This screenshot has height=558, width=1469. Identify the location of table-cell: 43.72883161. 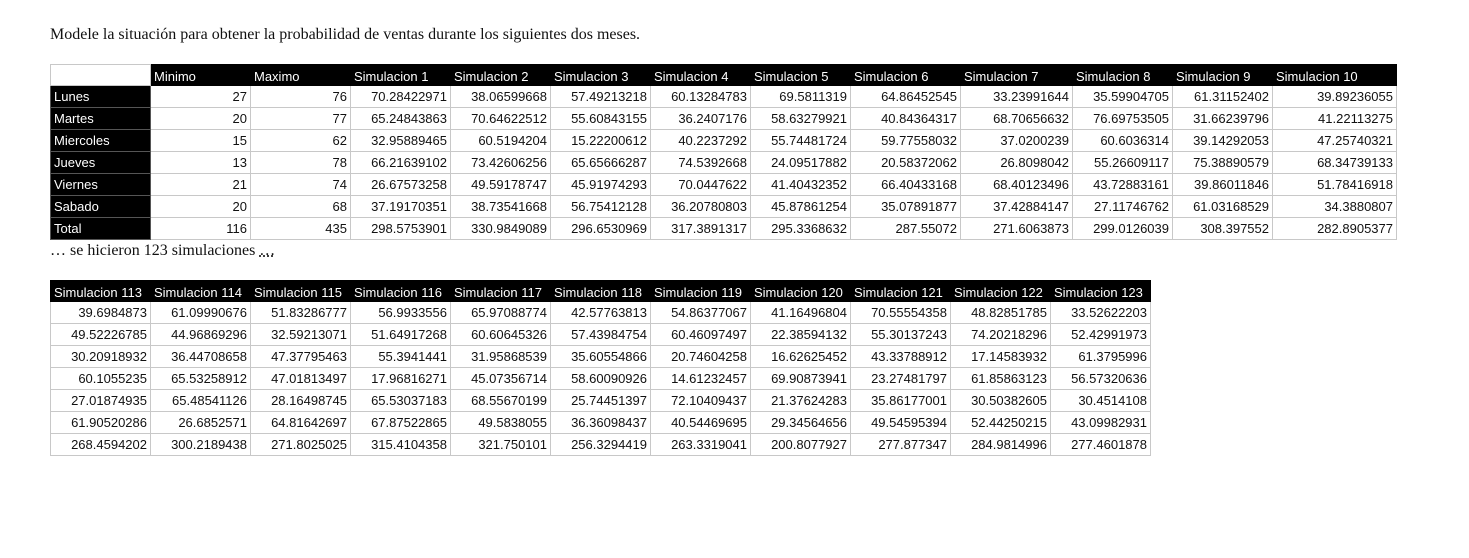
(1122, 184).